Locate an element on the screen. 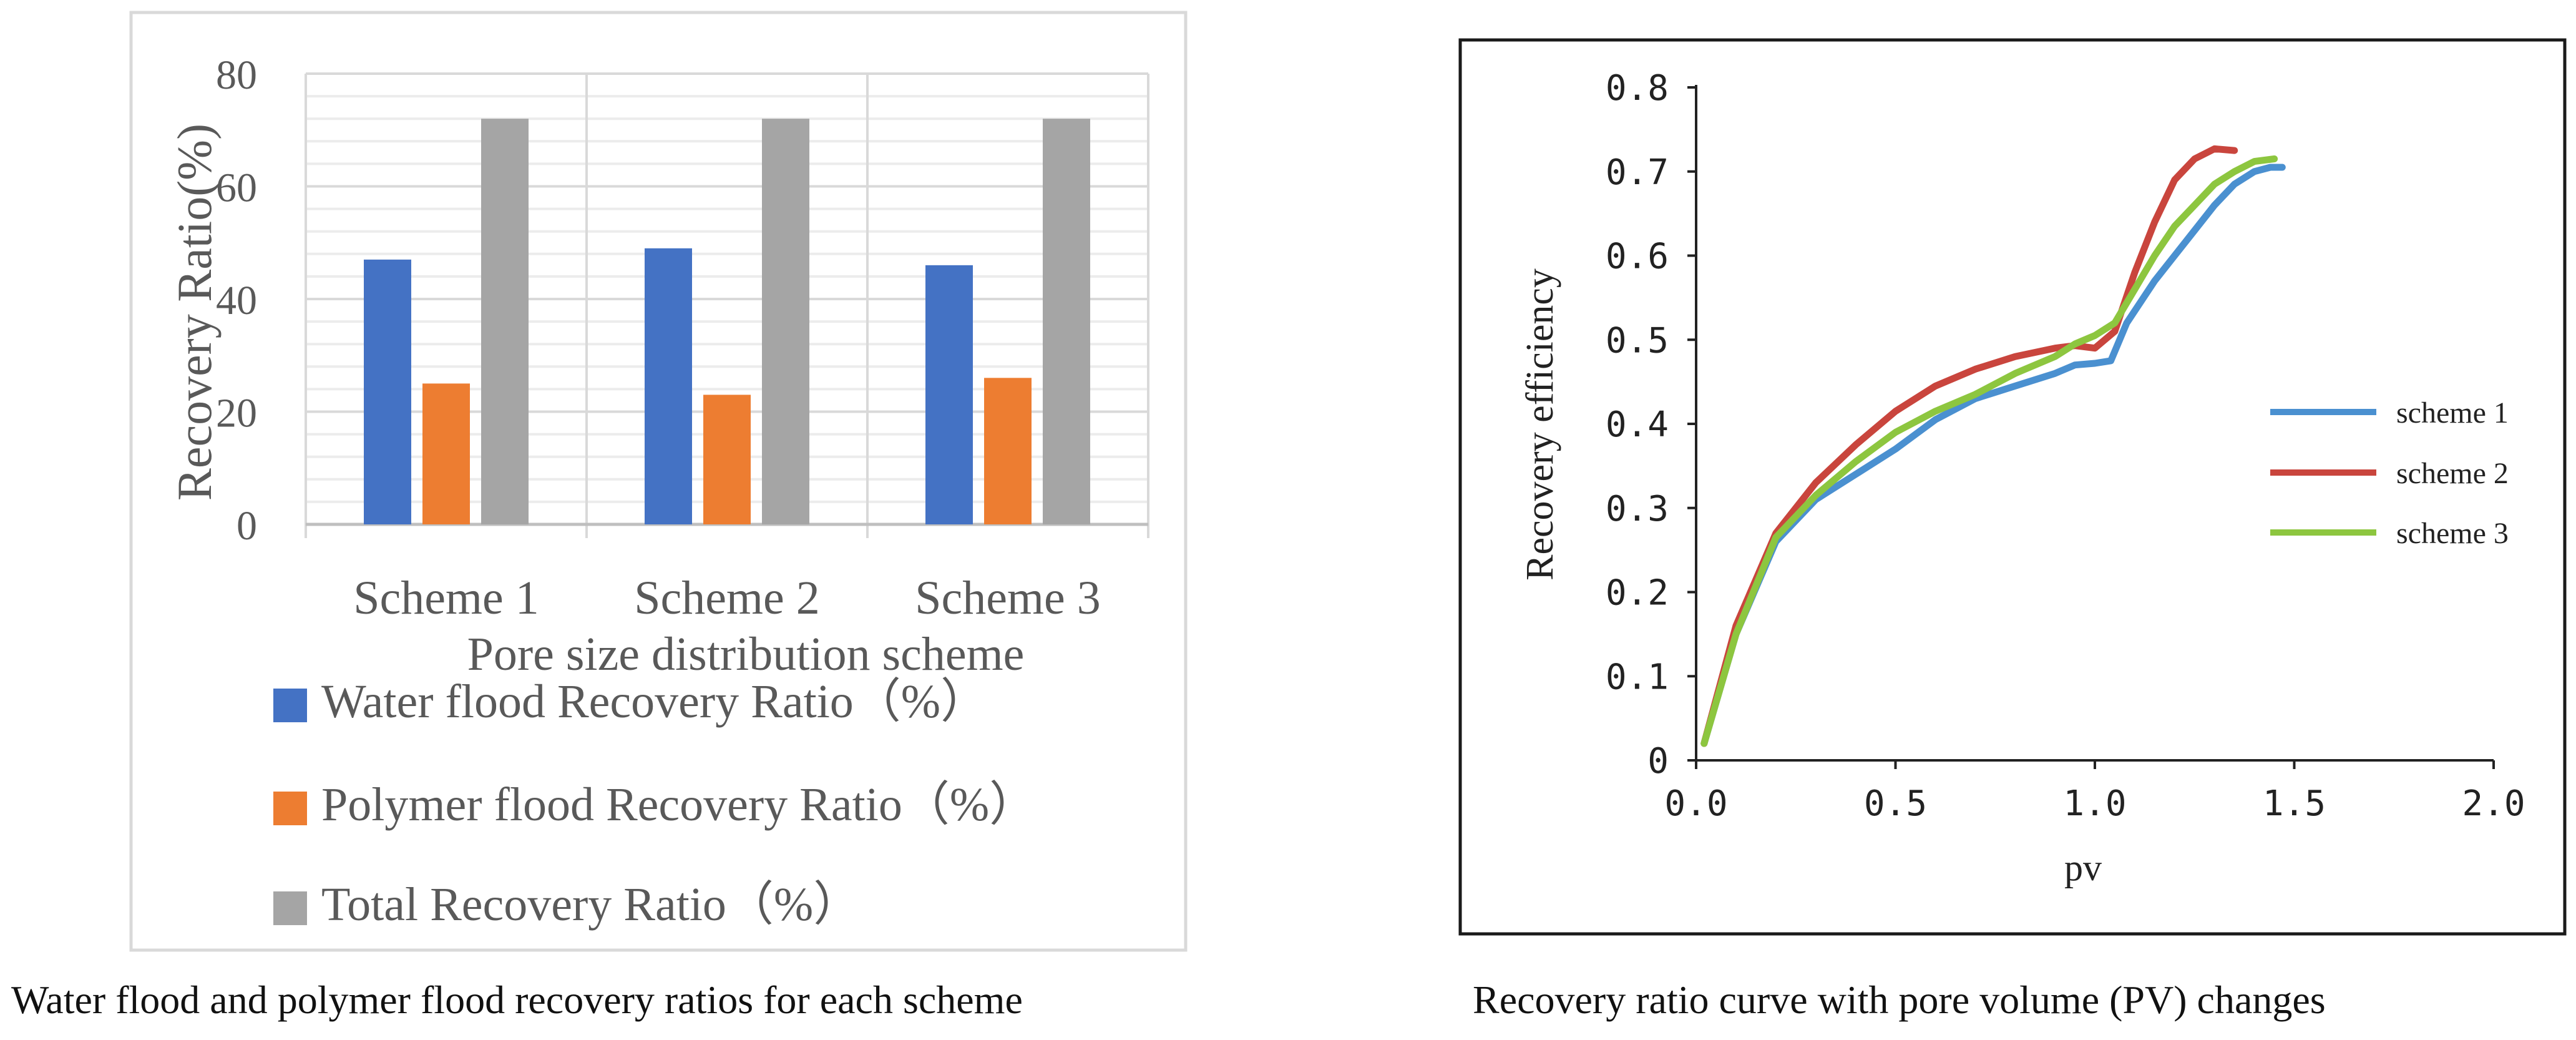 This screenshot has width=2576, height=1040. line-y-tick-label: 0.5 is located at coordinates (1637, 340).